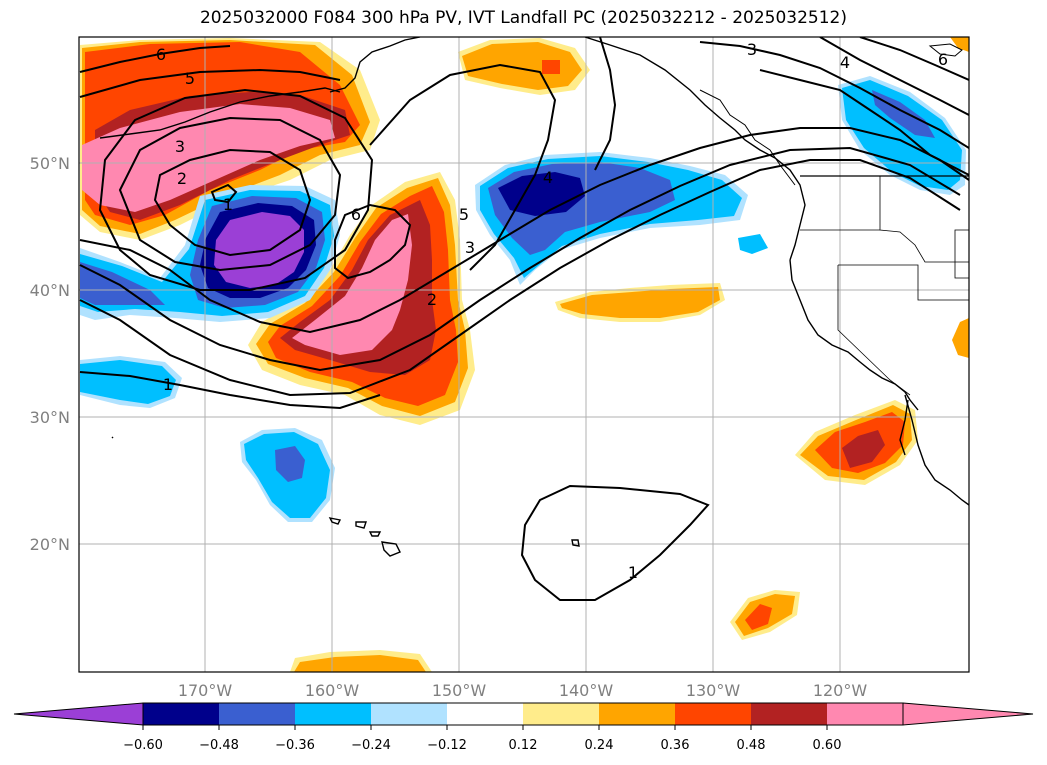  I want to click on lon-label: 140°W, so click(586, 690).